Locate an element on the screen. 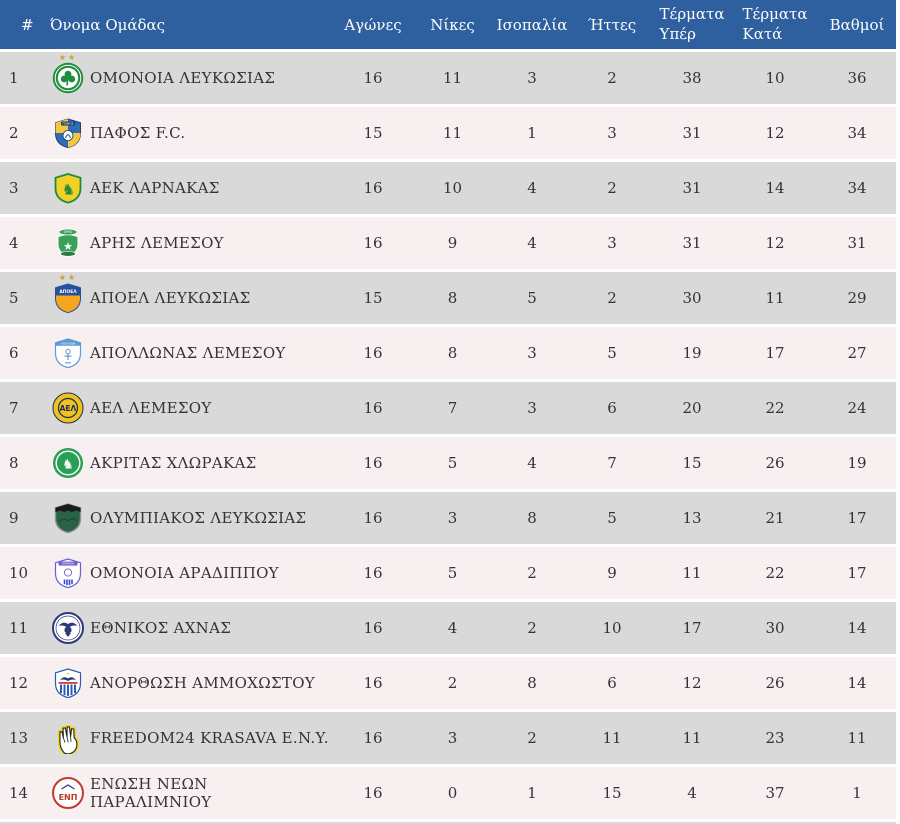 Image resolution: width=900 pixels, height=824 pixels. team-name: ΑΚΡΙΤΑΣ ΧΛΩΡΑΚΑΣ is located at coordinates (173, 463).